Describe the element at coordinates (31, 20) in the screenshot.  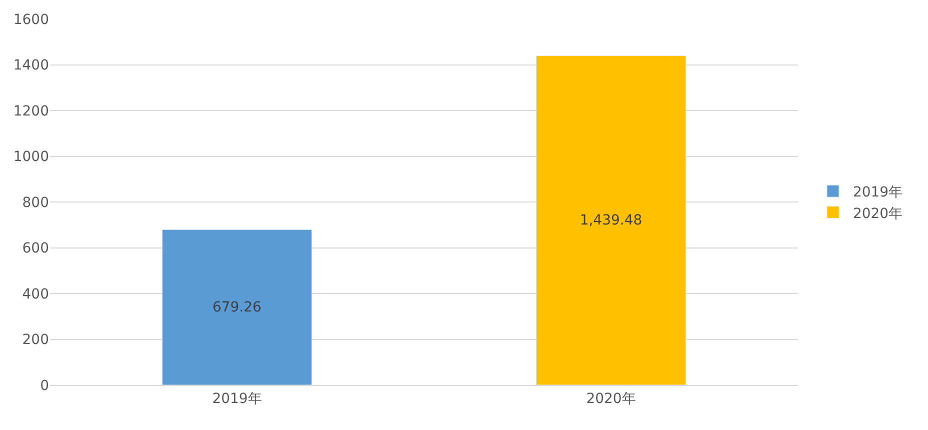
I see `y-tick-label: 1600` at that location.